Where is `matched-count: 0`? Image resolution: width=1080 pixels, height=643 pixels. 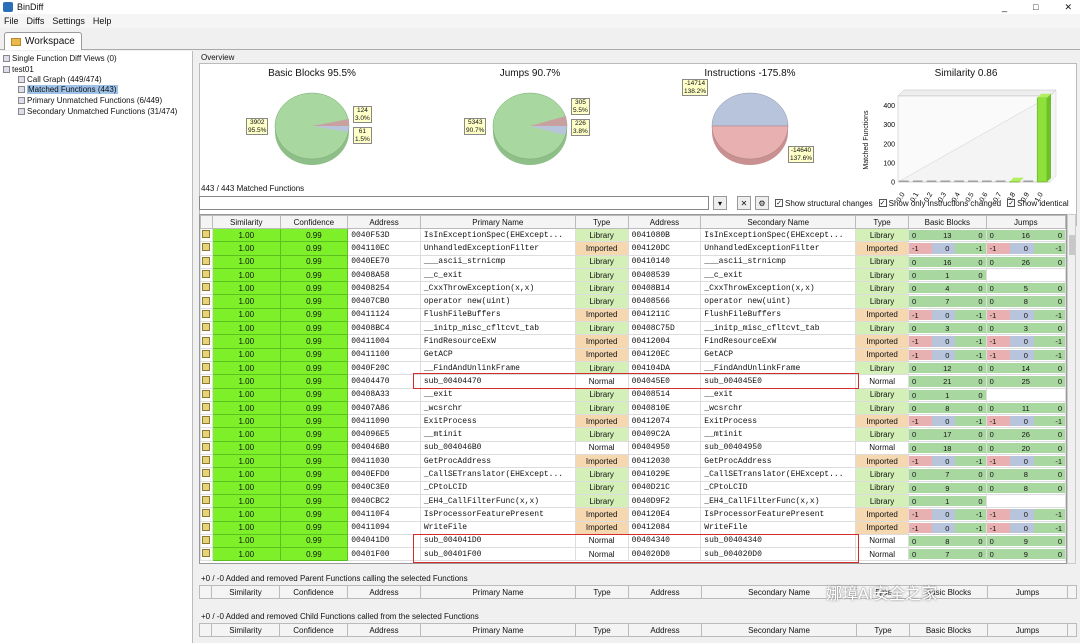
matched-count: 0 is located at coordinates (1025, 515).